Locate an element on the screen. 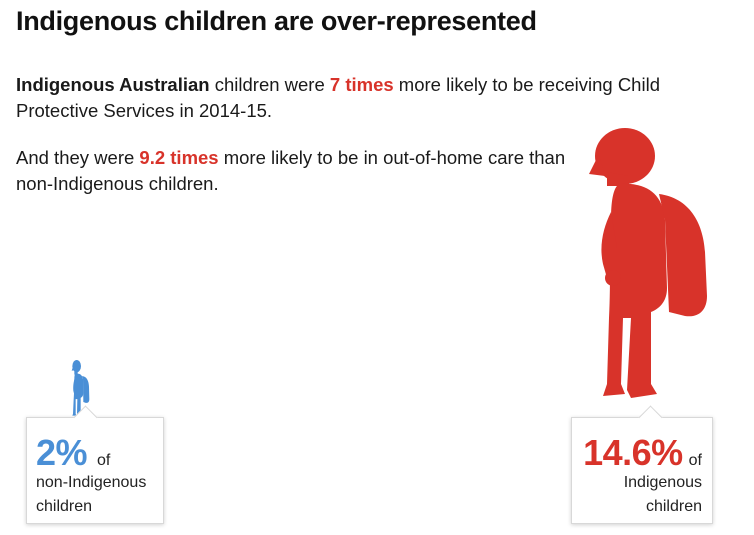 This screenshot has height=535, width=754. paragraph-text: And they were is located at coordinates (78, 157).